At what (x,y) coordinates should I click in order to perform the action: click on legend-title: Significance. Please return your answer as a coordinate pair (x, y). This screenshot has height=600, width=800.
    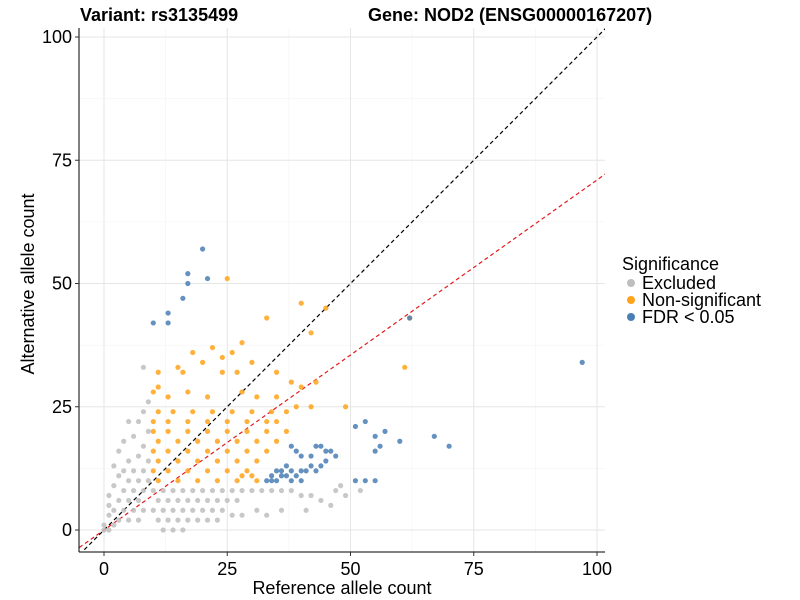
    Looking at the image, I should click on (670, 264).